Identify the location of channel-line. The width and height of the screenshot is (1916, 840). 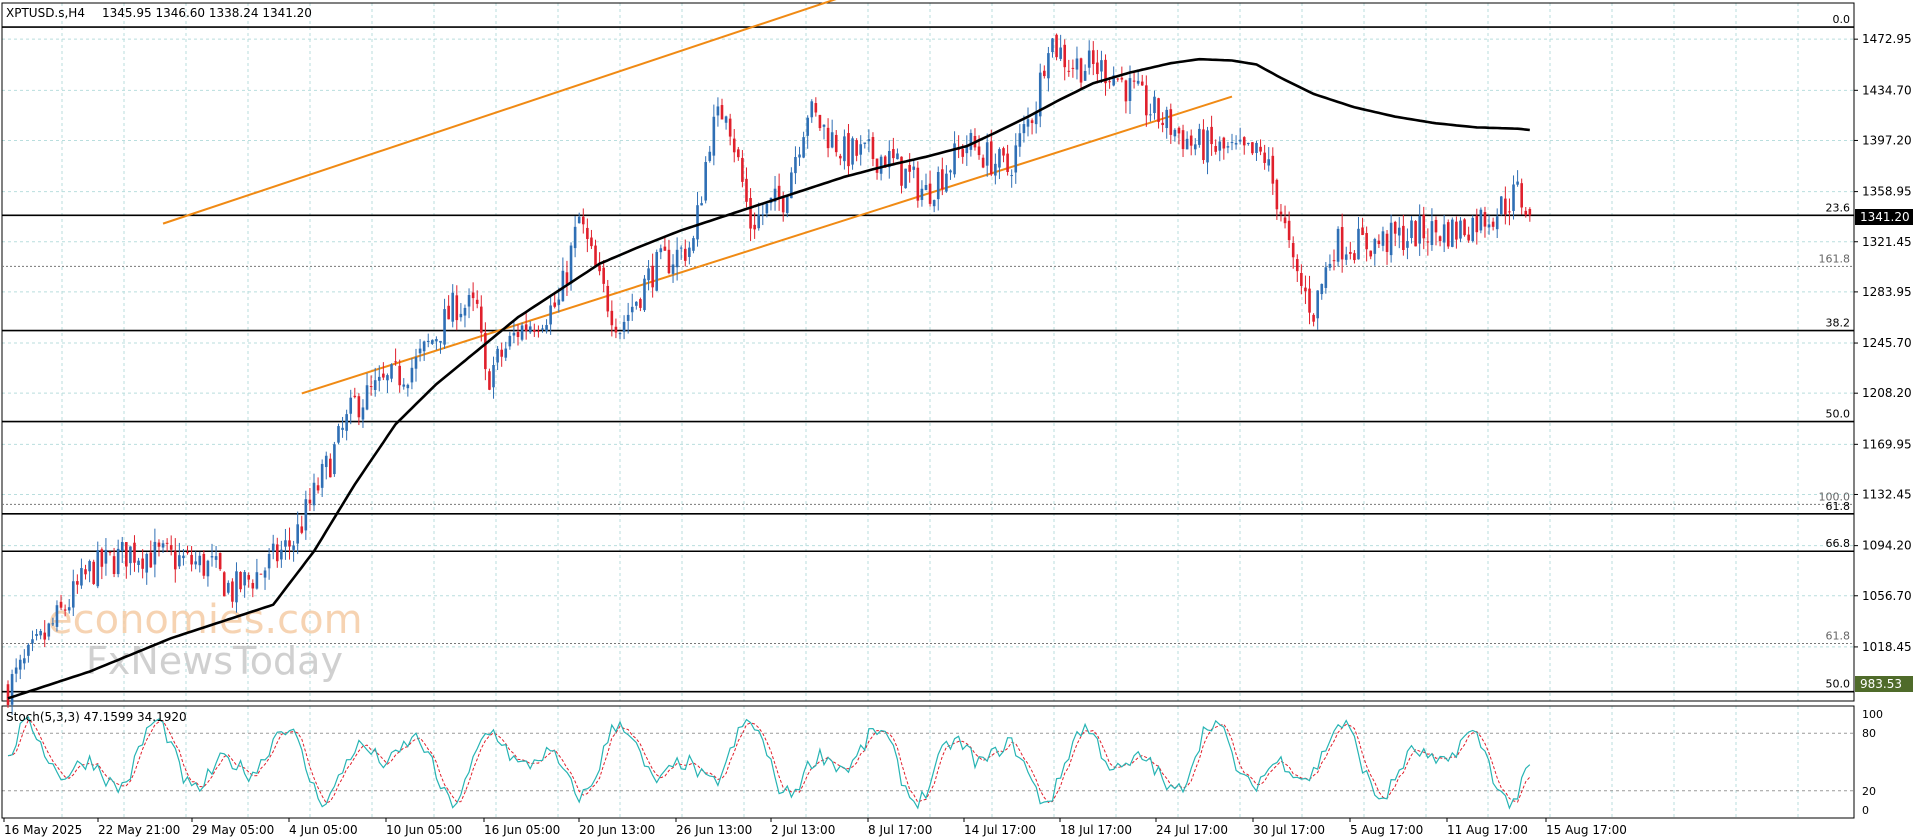
(503, 112).